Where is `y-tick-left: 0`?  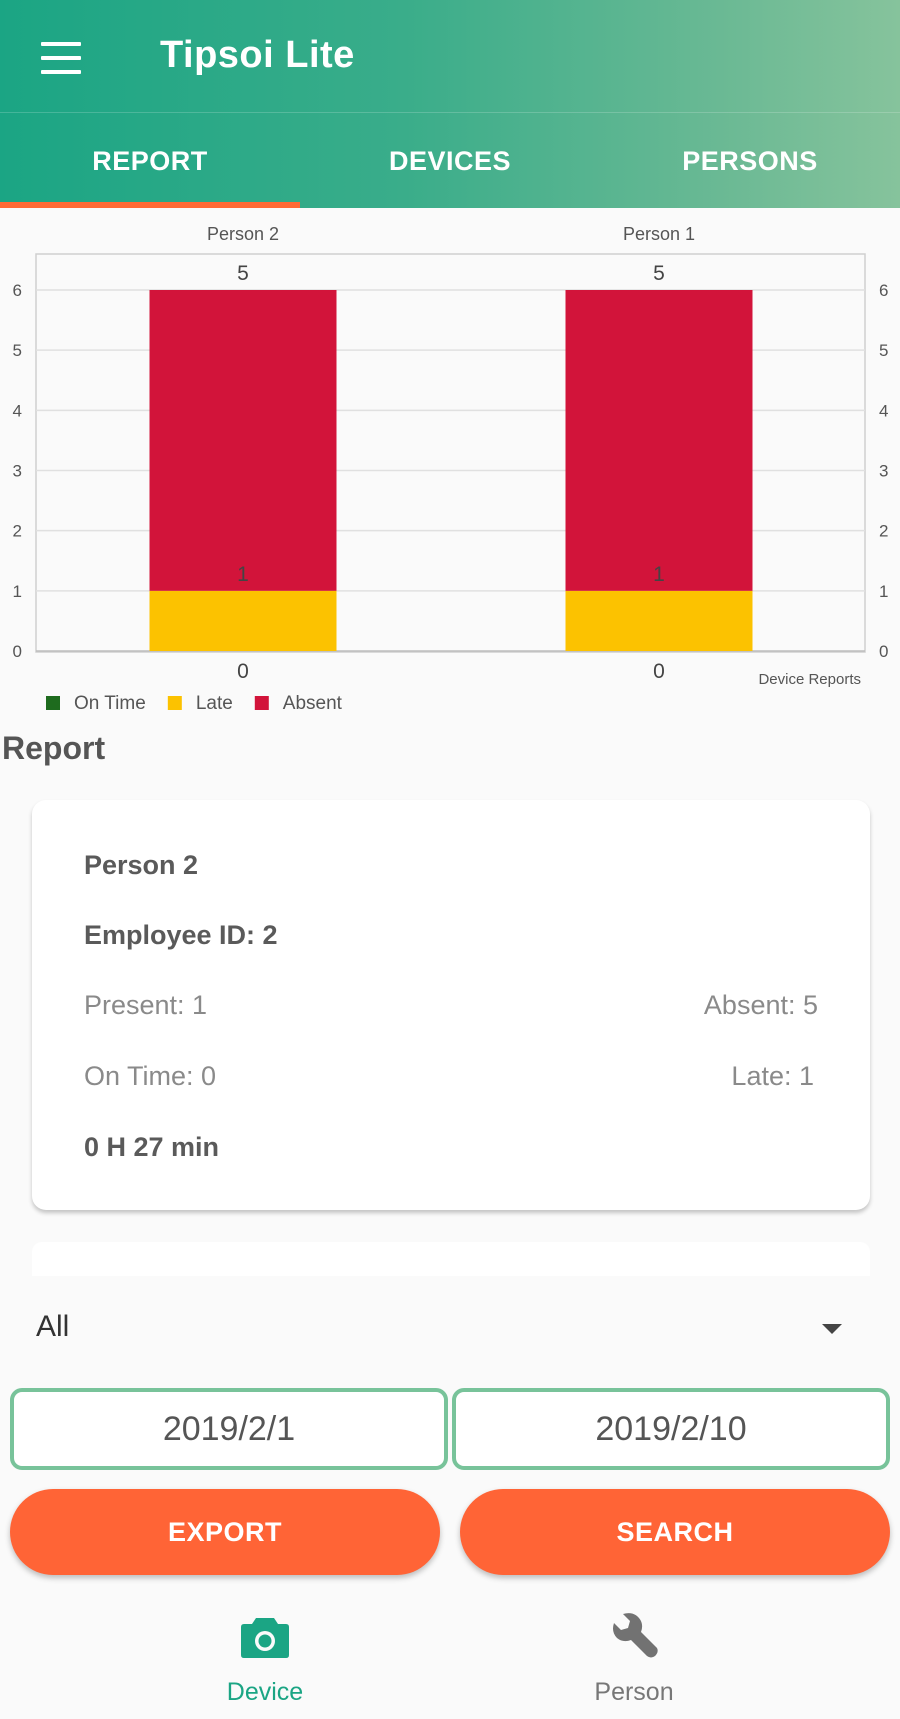 y-tick-left: 0 is located at coordinates (17, 651).